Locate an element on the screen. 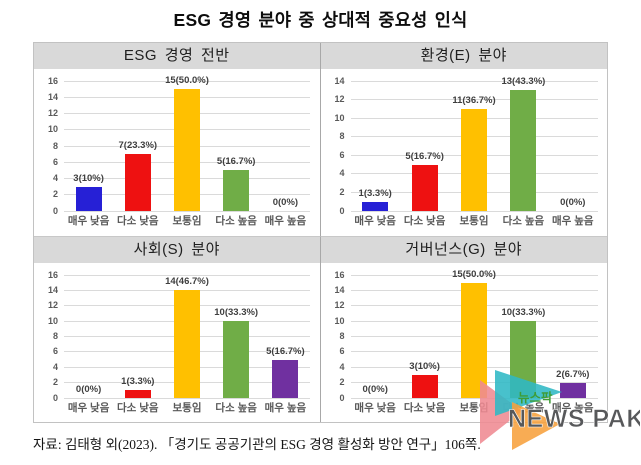 The image size is (641, 465). panel-title-esg-overall: ESG 경영 전반 is located at coordinates (177, 56).